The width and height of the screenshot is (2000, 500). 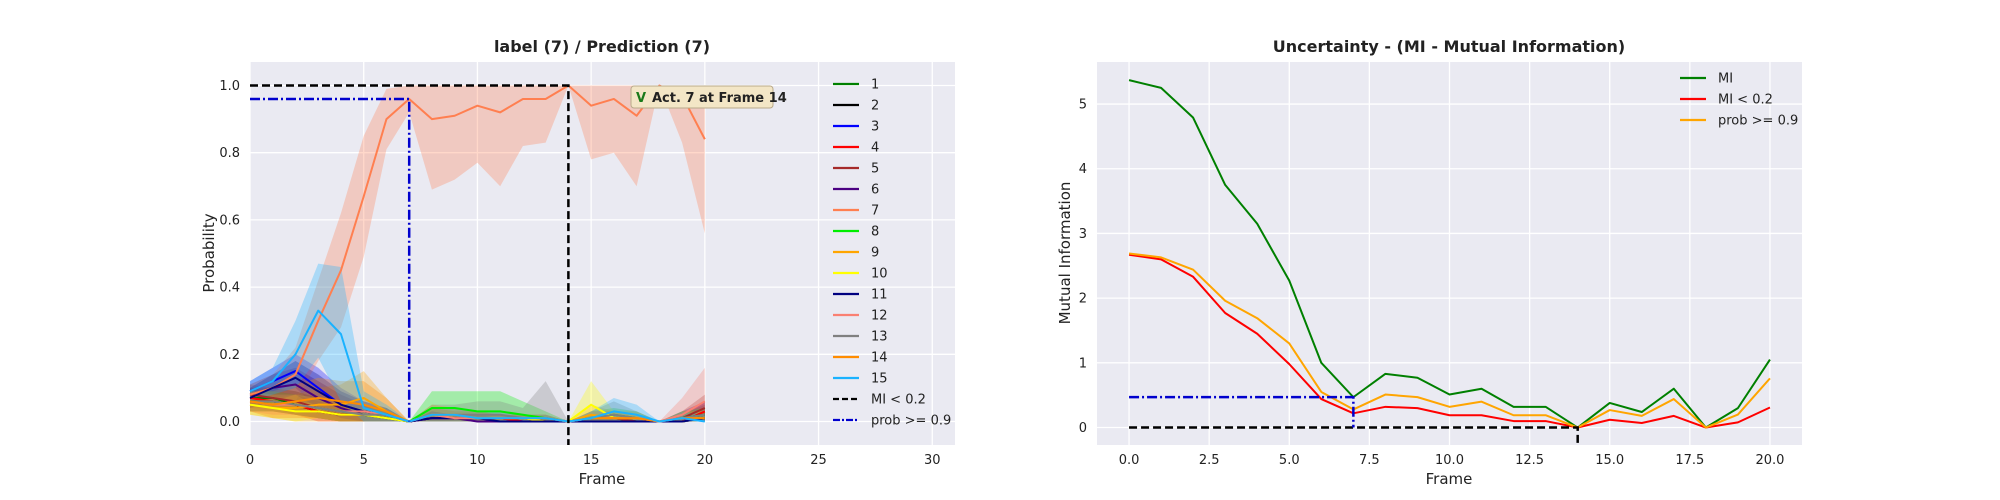 I want to click on action-annotation: V Act. 7 at Frame 14, so click(x=708, y=97).